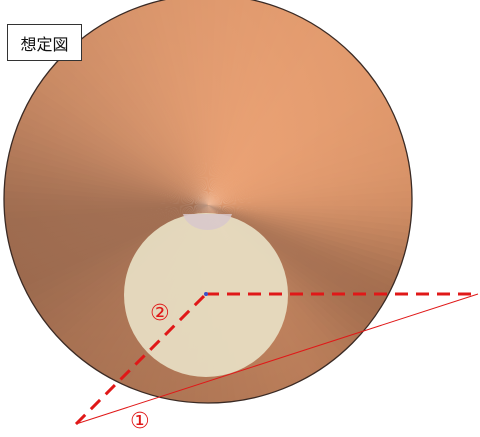 The width and height of the screenshot is (480, 437). What do you see at coordinates (141, 359) in the screenshot?
I see `path-two-dashed-diagonal` at bounding box center [141, 359].